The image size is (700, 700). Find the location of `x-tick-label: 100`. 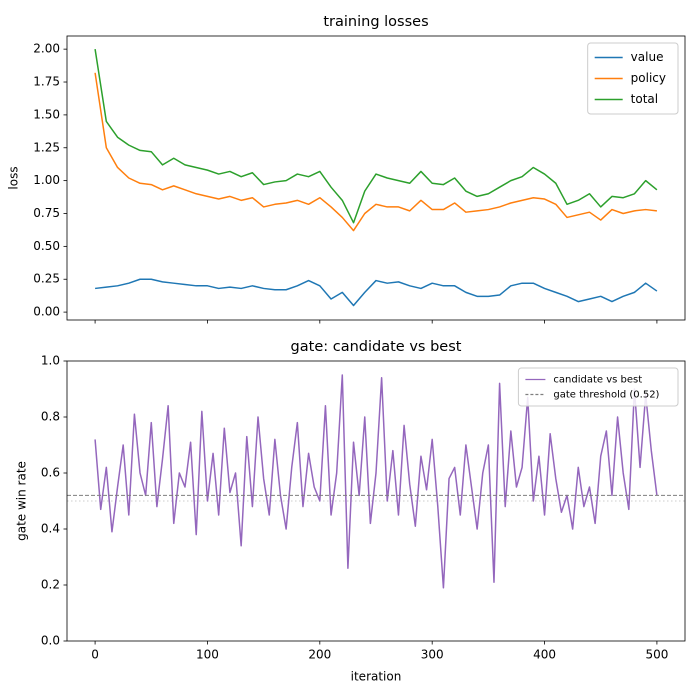

x-tick-label: 100 is located at coordinates (207, 655).